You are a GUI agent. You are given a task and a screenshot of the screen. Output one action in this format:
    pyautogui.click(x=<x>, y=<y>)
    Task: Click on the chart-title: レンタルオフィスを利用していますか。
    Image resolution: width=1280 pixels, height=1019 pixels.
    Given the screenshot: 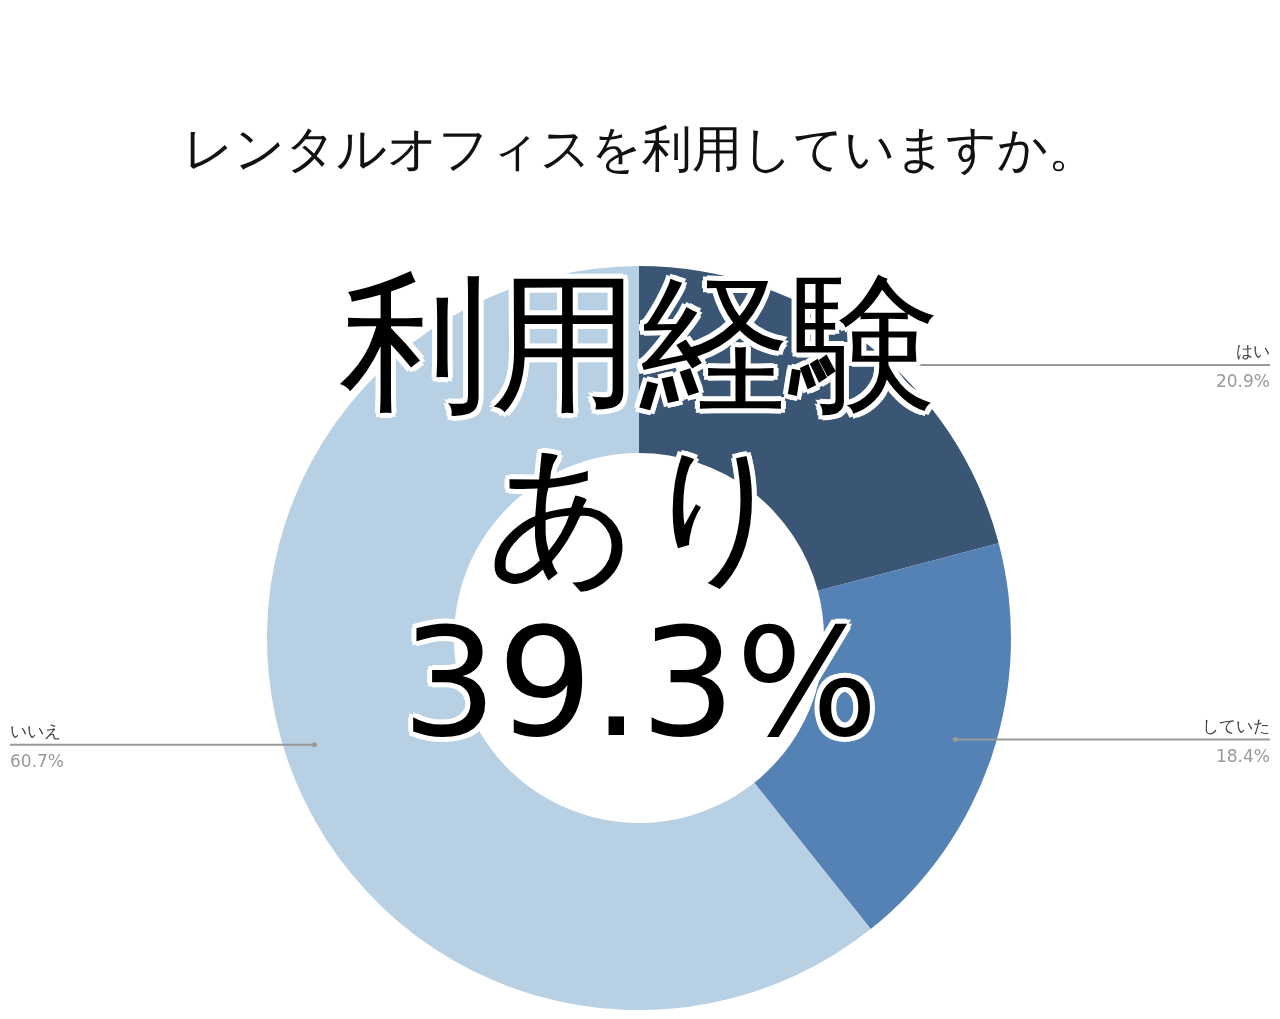 What is the action you would take?
    pyautogui.click(x=640, y=149)
    